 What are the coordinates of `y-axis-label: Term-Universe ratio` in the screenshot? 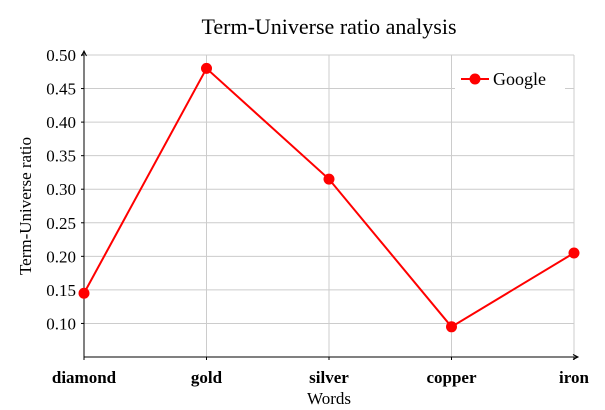 It's located at (25, 206).